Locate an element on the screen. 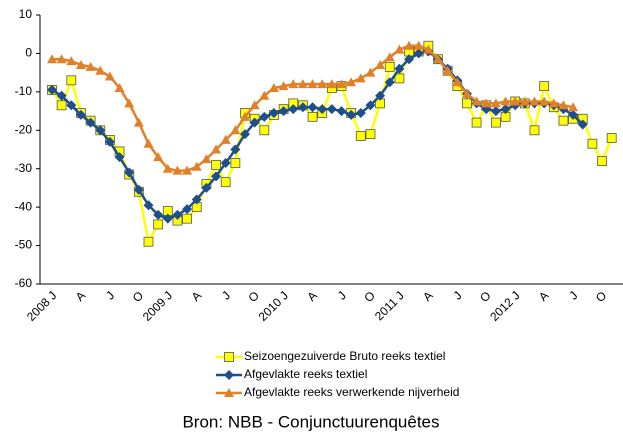 This screenshot has height=436, width=623. x-tick-label: 2009 J is located at coordinates (157, 305).